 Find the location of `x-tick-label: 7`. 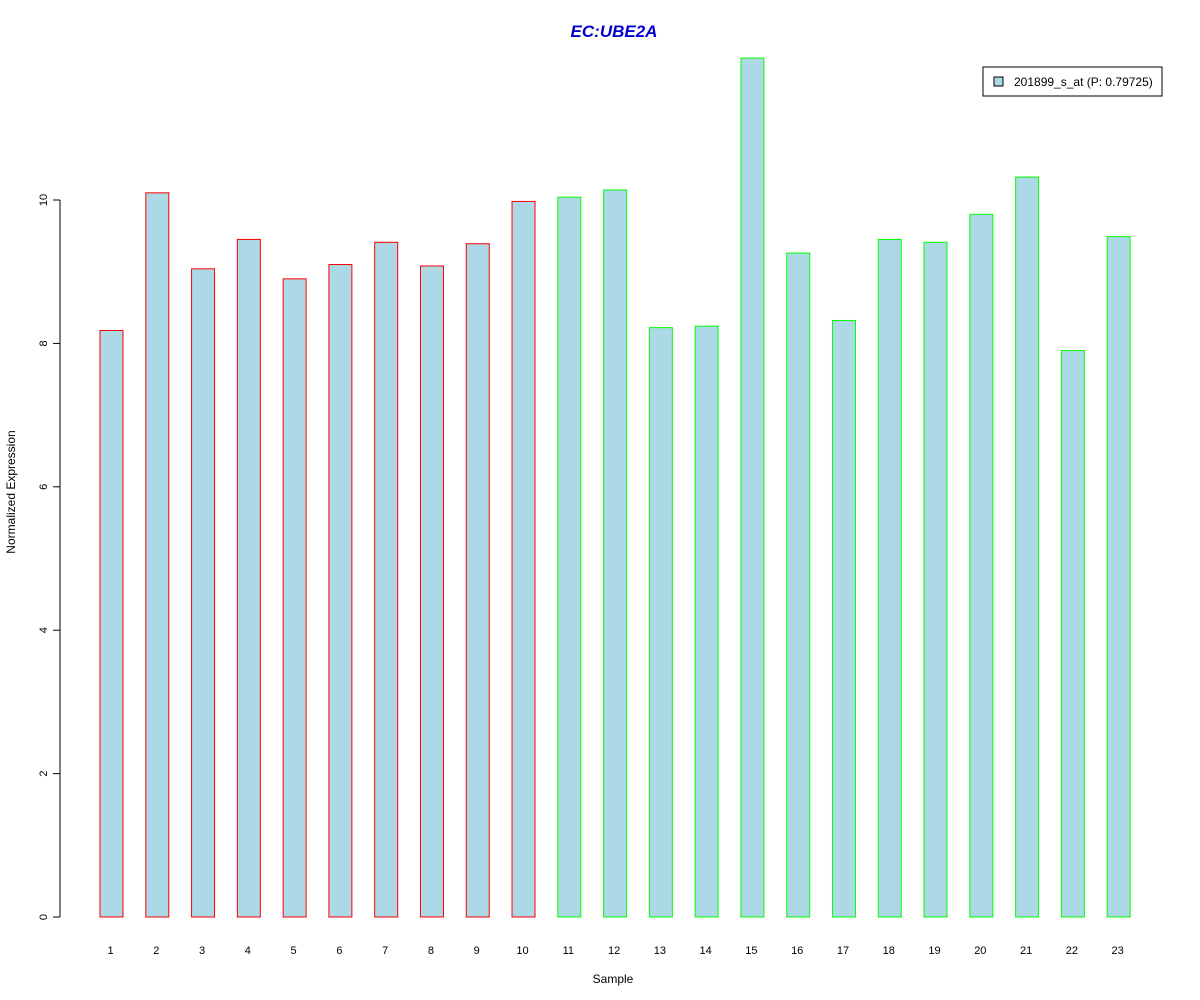

x-tick-label: 7 is located at coordinates (385, 951).